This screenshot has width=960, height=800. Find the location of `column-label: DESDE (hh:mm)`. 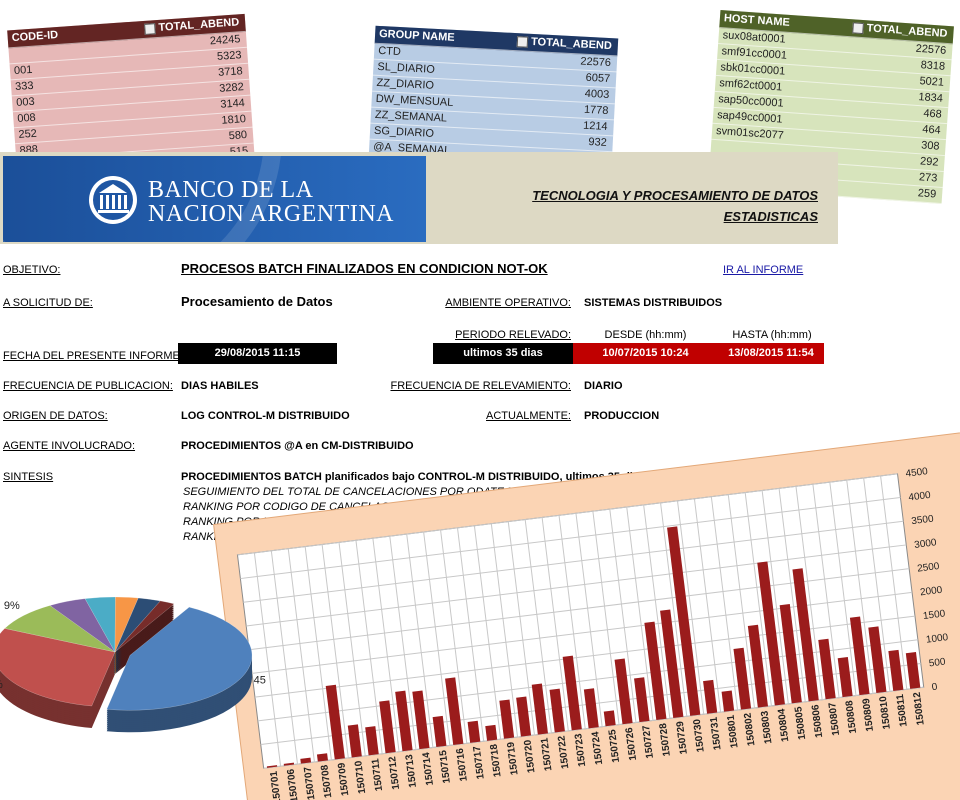

column-label: DESDE (hh:mm) is located at coordinates (645, 335).